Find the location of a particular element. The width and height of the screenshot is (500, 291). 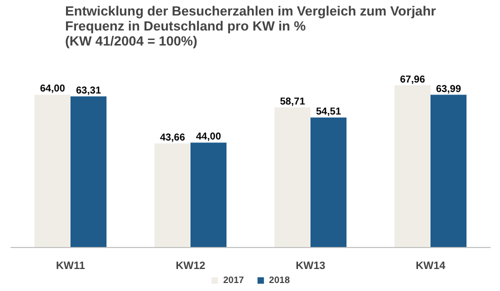

data-label: 44,00 is located at coordinates (209, 137).